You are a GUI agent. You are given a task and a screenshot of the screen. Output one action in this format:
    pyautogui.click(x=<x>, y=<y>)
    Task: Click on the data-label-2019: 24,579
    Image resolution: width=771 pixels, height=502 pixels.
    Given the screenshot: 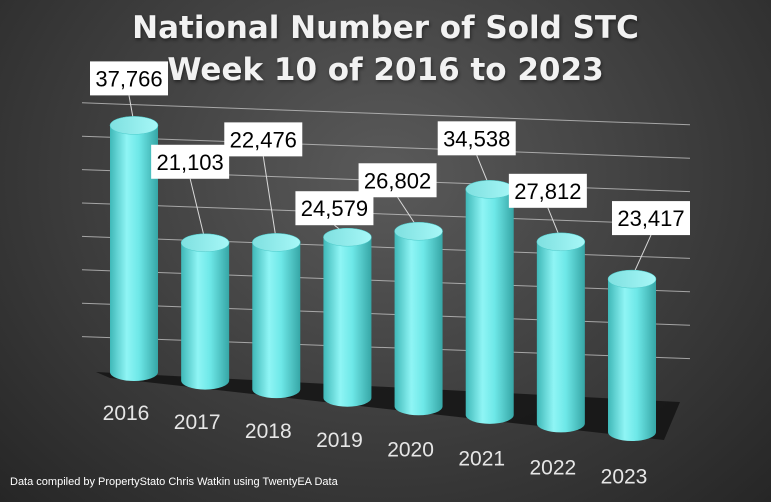 What is the action you would take?
    pyautogui.click(x=334, y=208)
    